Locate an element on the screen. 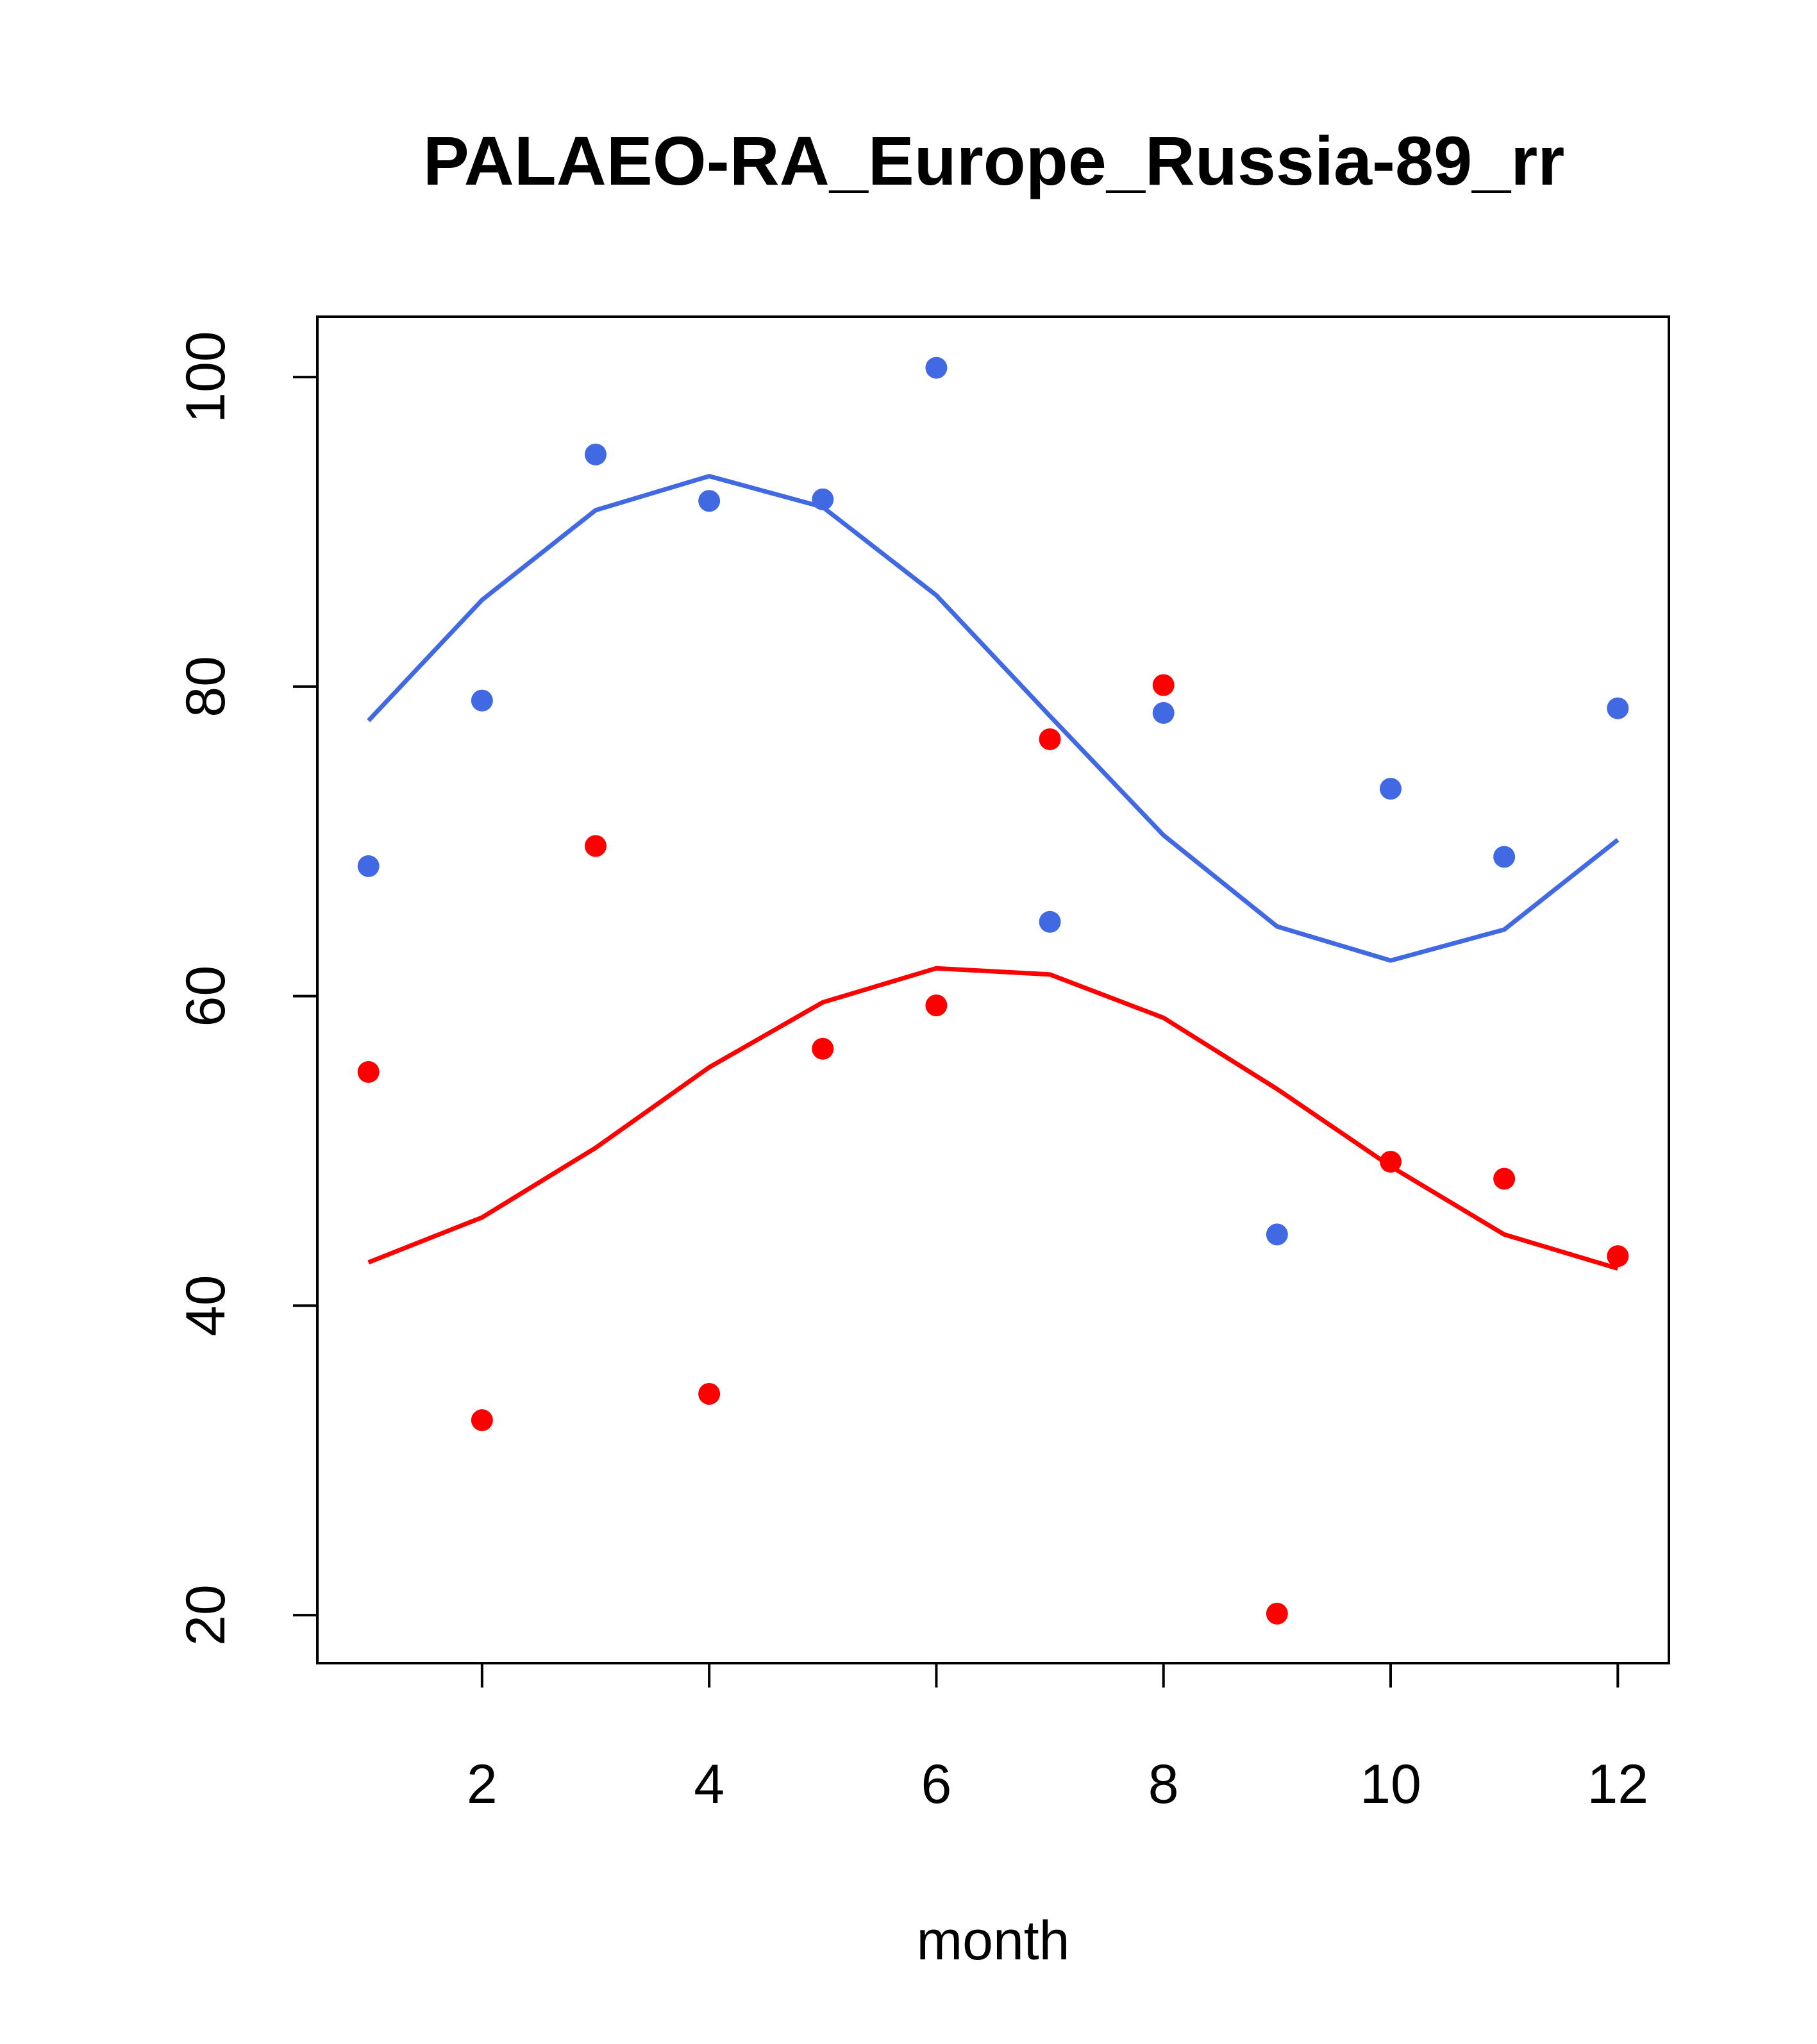 Image resolution: width=1817 pixels, height=2044 pixels. x-tick-label: 4 is located at coordinates (709, 1785).